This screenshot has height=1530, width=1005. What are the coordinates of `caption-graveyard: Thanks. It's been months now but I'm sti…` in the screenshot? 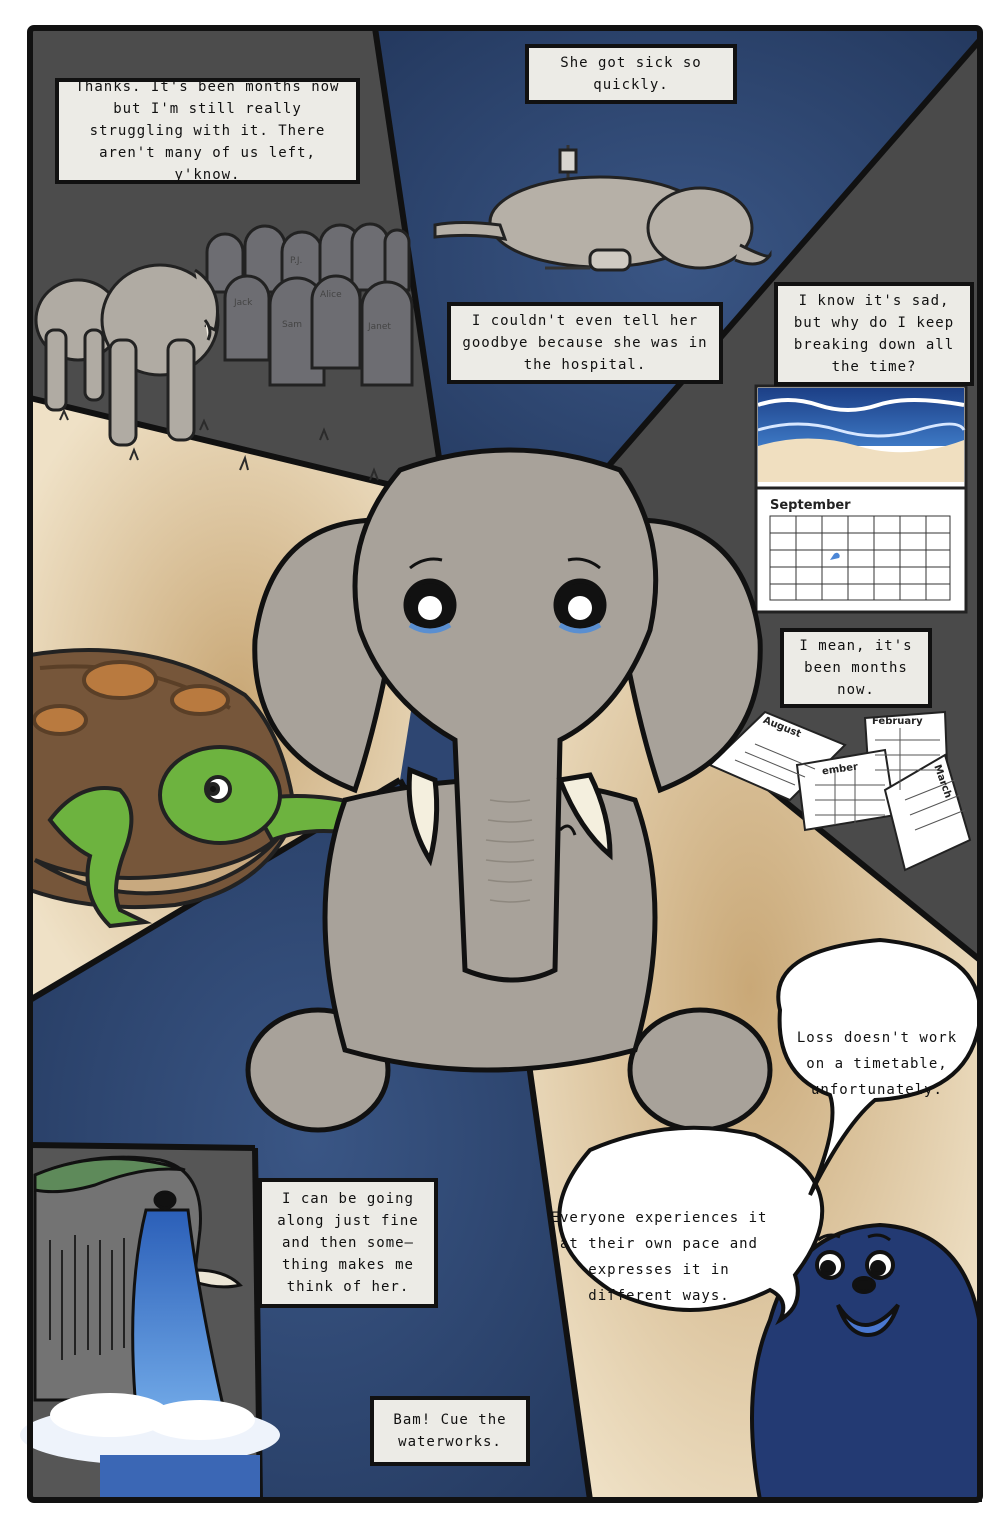 It's located at (207, 131).